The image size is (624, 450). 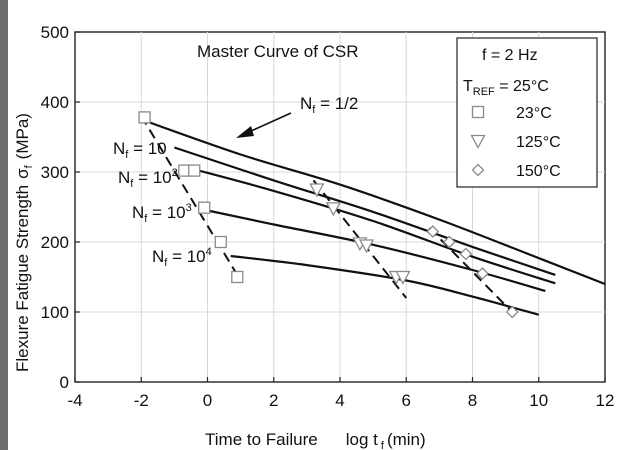 What do you see at coordinates (278, 51) in the screenshot?
I see `chart-title: Master Curve of CSR` at bounding box center [278, 51].